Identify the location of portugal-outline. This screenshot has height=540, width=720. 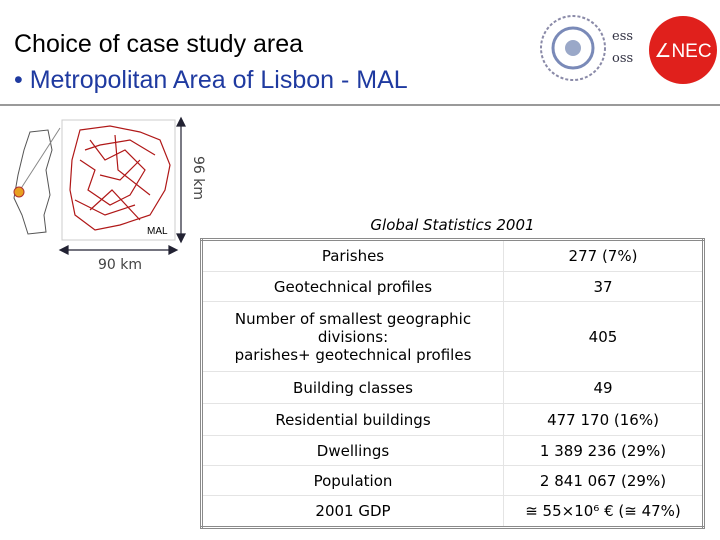
(37, 181).